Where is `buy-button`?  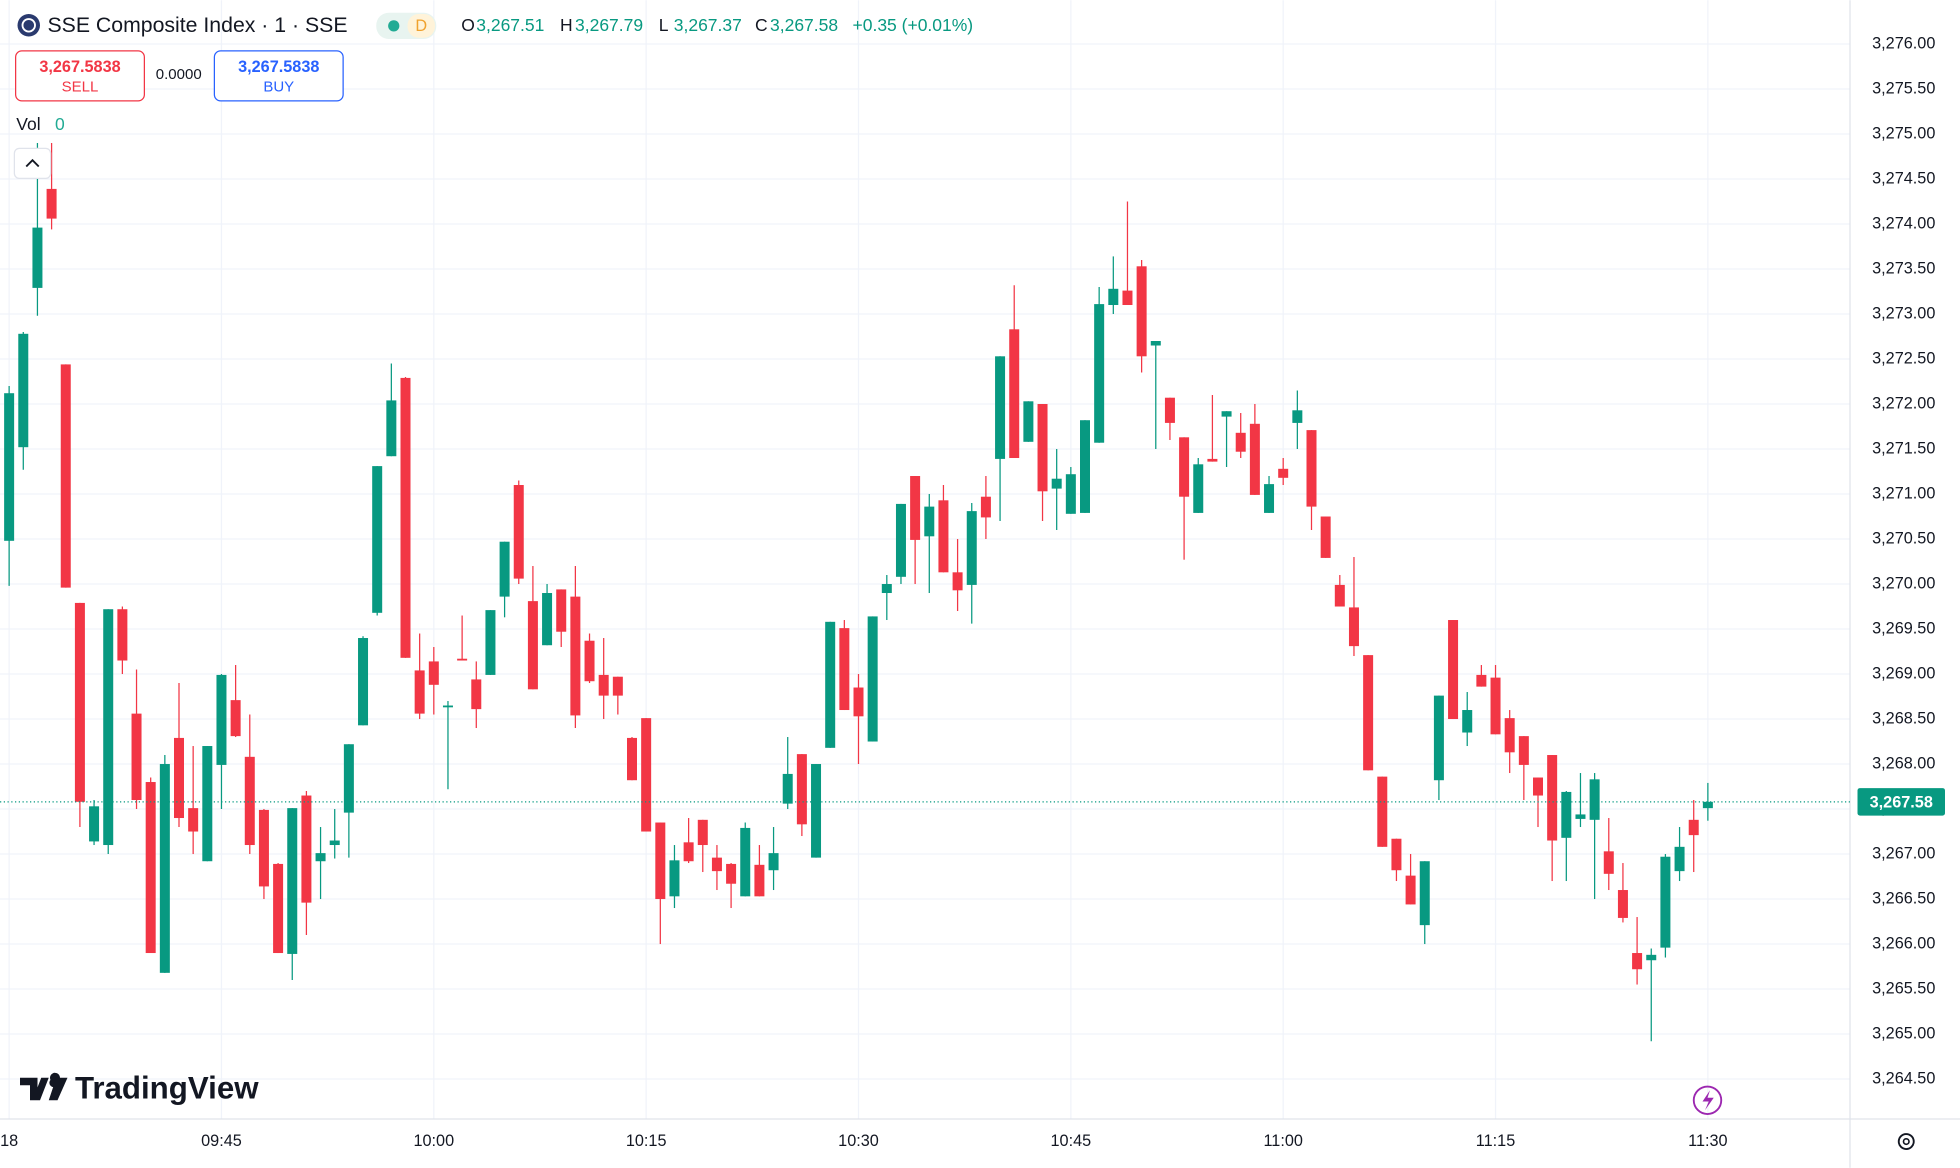 buy-button is located at coordinates (278, 76).